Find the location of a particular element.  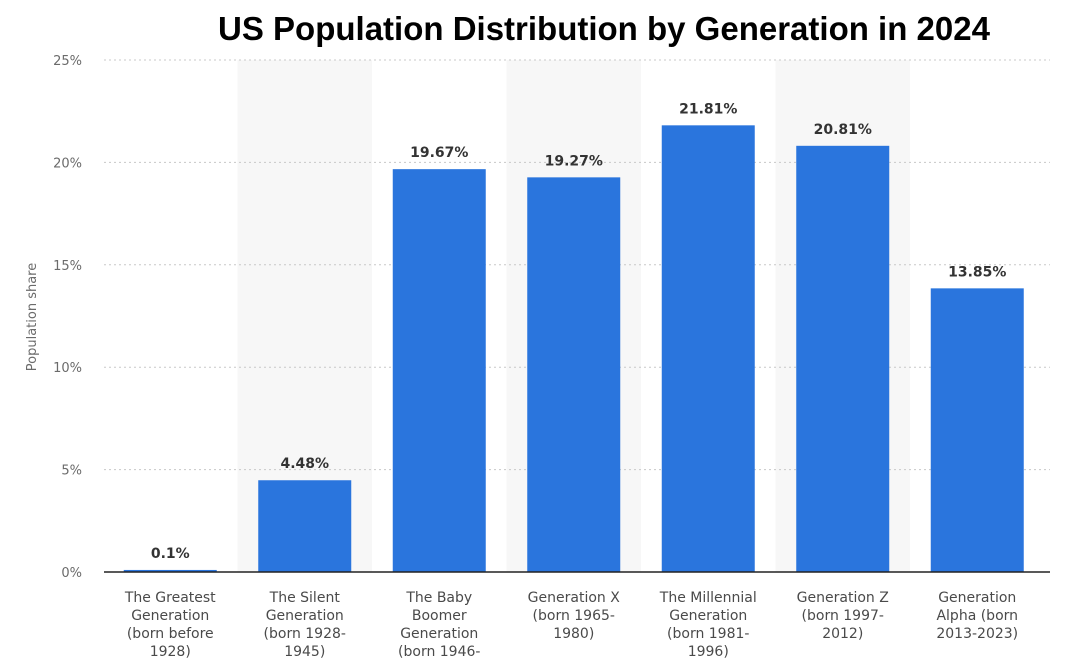

y-tick-label: 20% is located at coordinates (67, 163).